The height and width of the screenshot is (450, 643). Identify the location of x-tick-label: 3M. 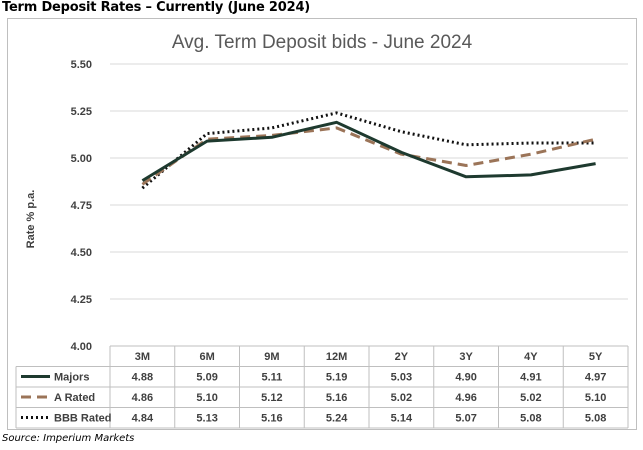
(142, 357).